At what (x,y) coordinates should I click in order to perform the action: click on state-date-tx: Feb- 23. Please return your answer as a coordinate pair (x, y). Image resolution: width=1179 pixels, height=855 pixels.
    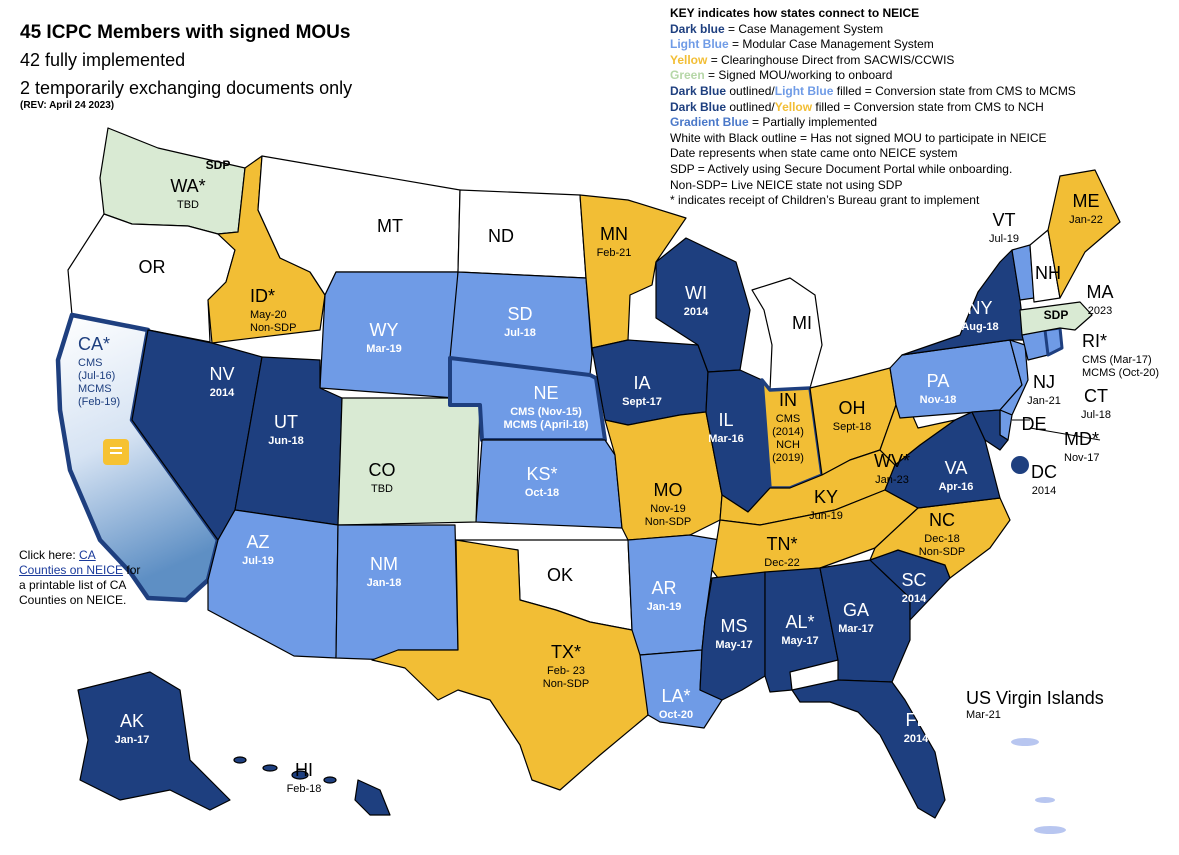
    Looking at the image, I should click on (566, 671).